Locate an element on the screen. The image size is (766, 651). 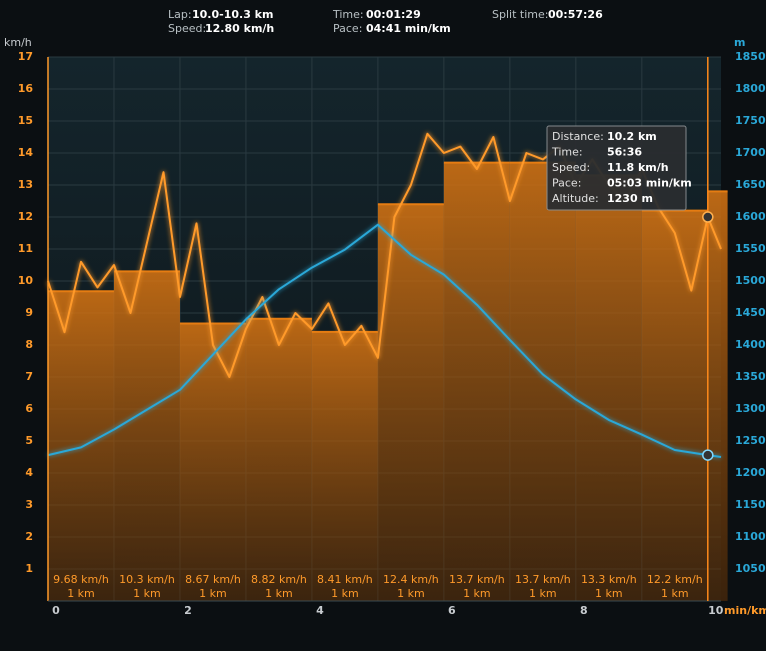
y2-tick-label: 1400 is located at coordinates (750, 344).